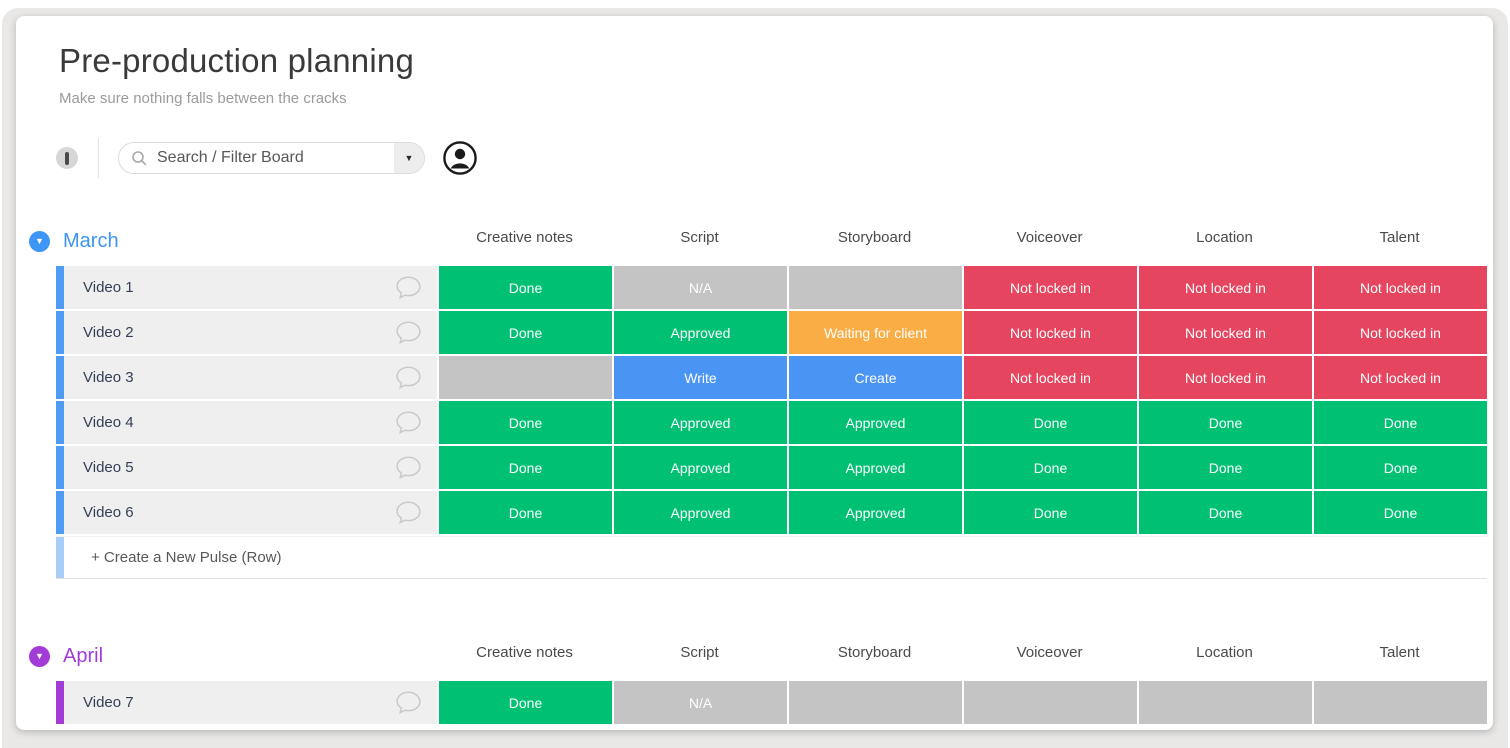 The height and width of the screenshot is (748, 1510). What do you see at coordinates (250, 422) in the screenshot?
I see `pulse-name-cell: Video 4` at bounding box center [250, 422].